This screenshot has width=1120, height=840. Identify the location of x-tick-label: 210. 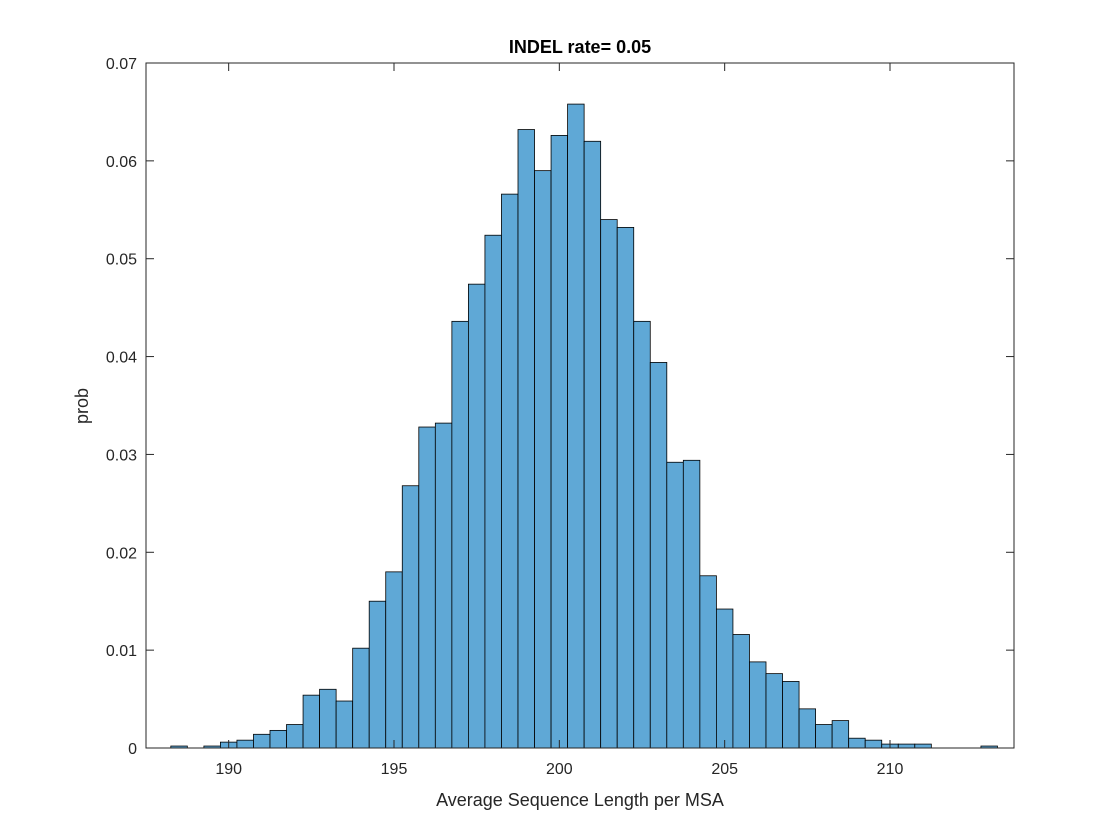
(890, 769).